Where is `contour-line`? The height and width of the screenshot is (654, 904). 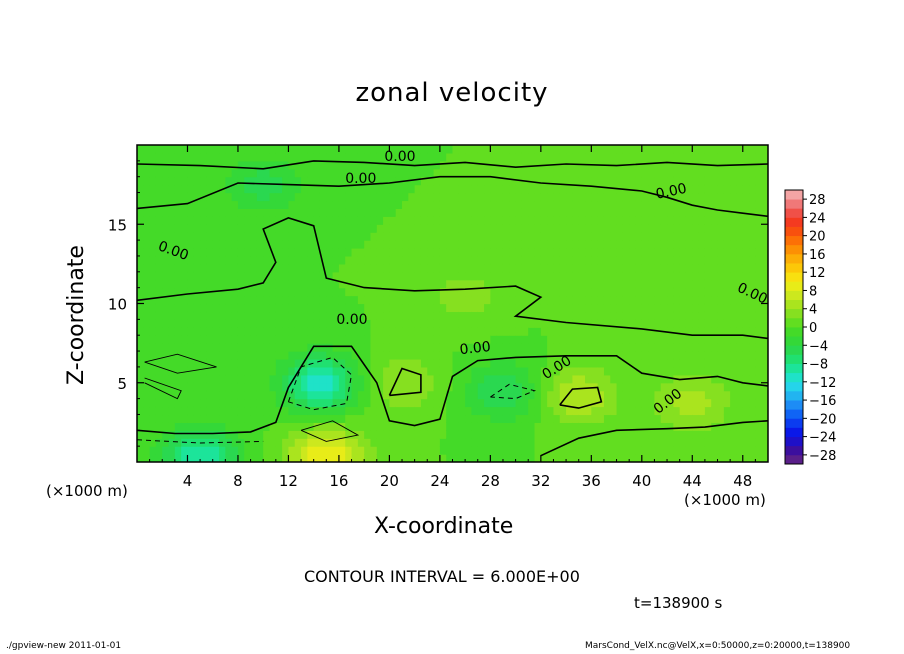
contour-line is located at coordinates (654, 438).